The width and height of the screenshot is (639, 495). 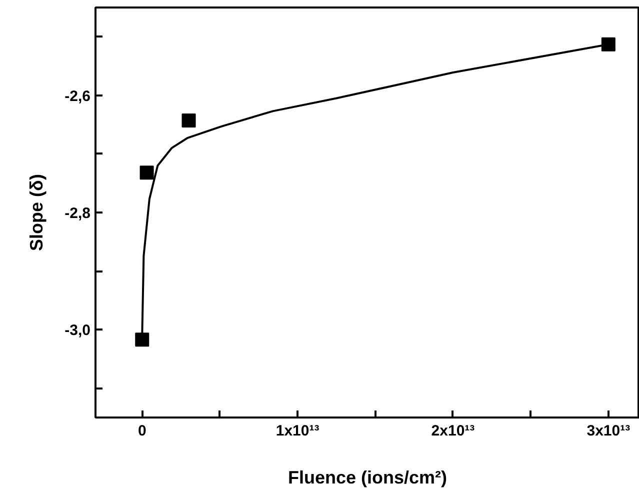 I want to click on x-axis-title: Fluence (ions/cm²), so click(x=368, y=478).